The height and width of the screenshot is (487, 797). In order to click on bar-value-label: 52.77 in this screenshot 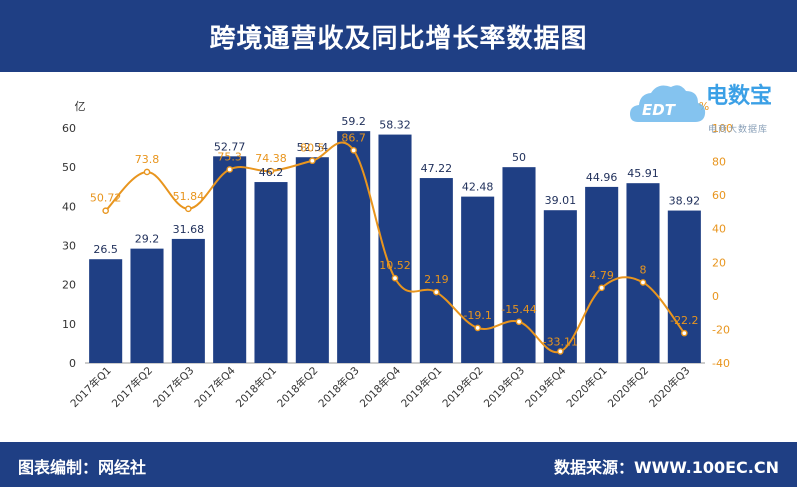, I will do `click(230, 146)`.